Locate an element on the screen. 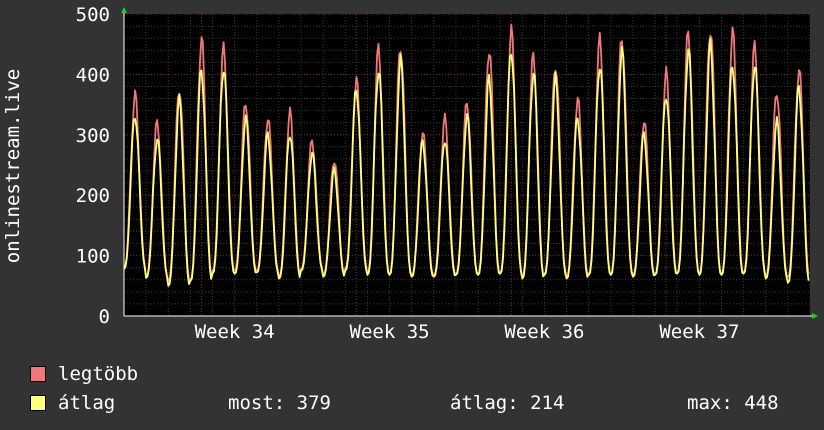  y-tick-label: 100 is located at coordinates (93, 257).